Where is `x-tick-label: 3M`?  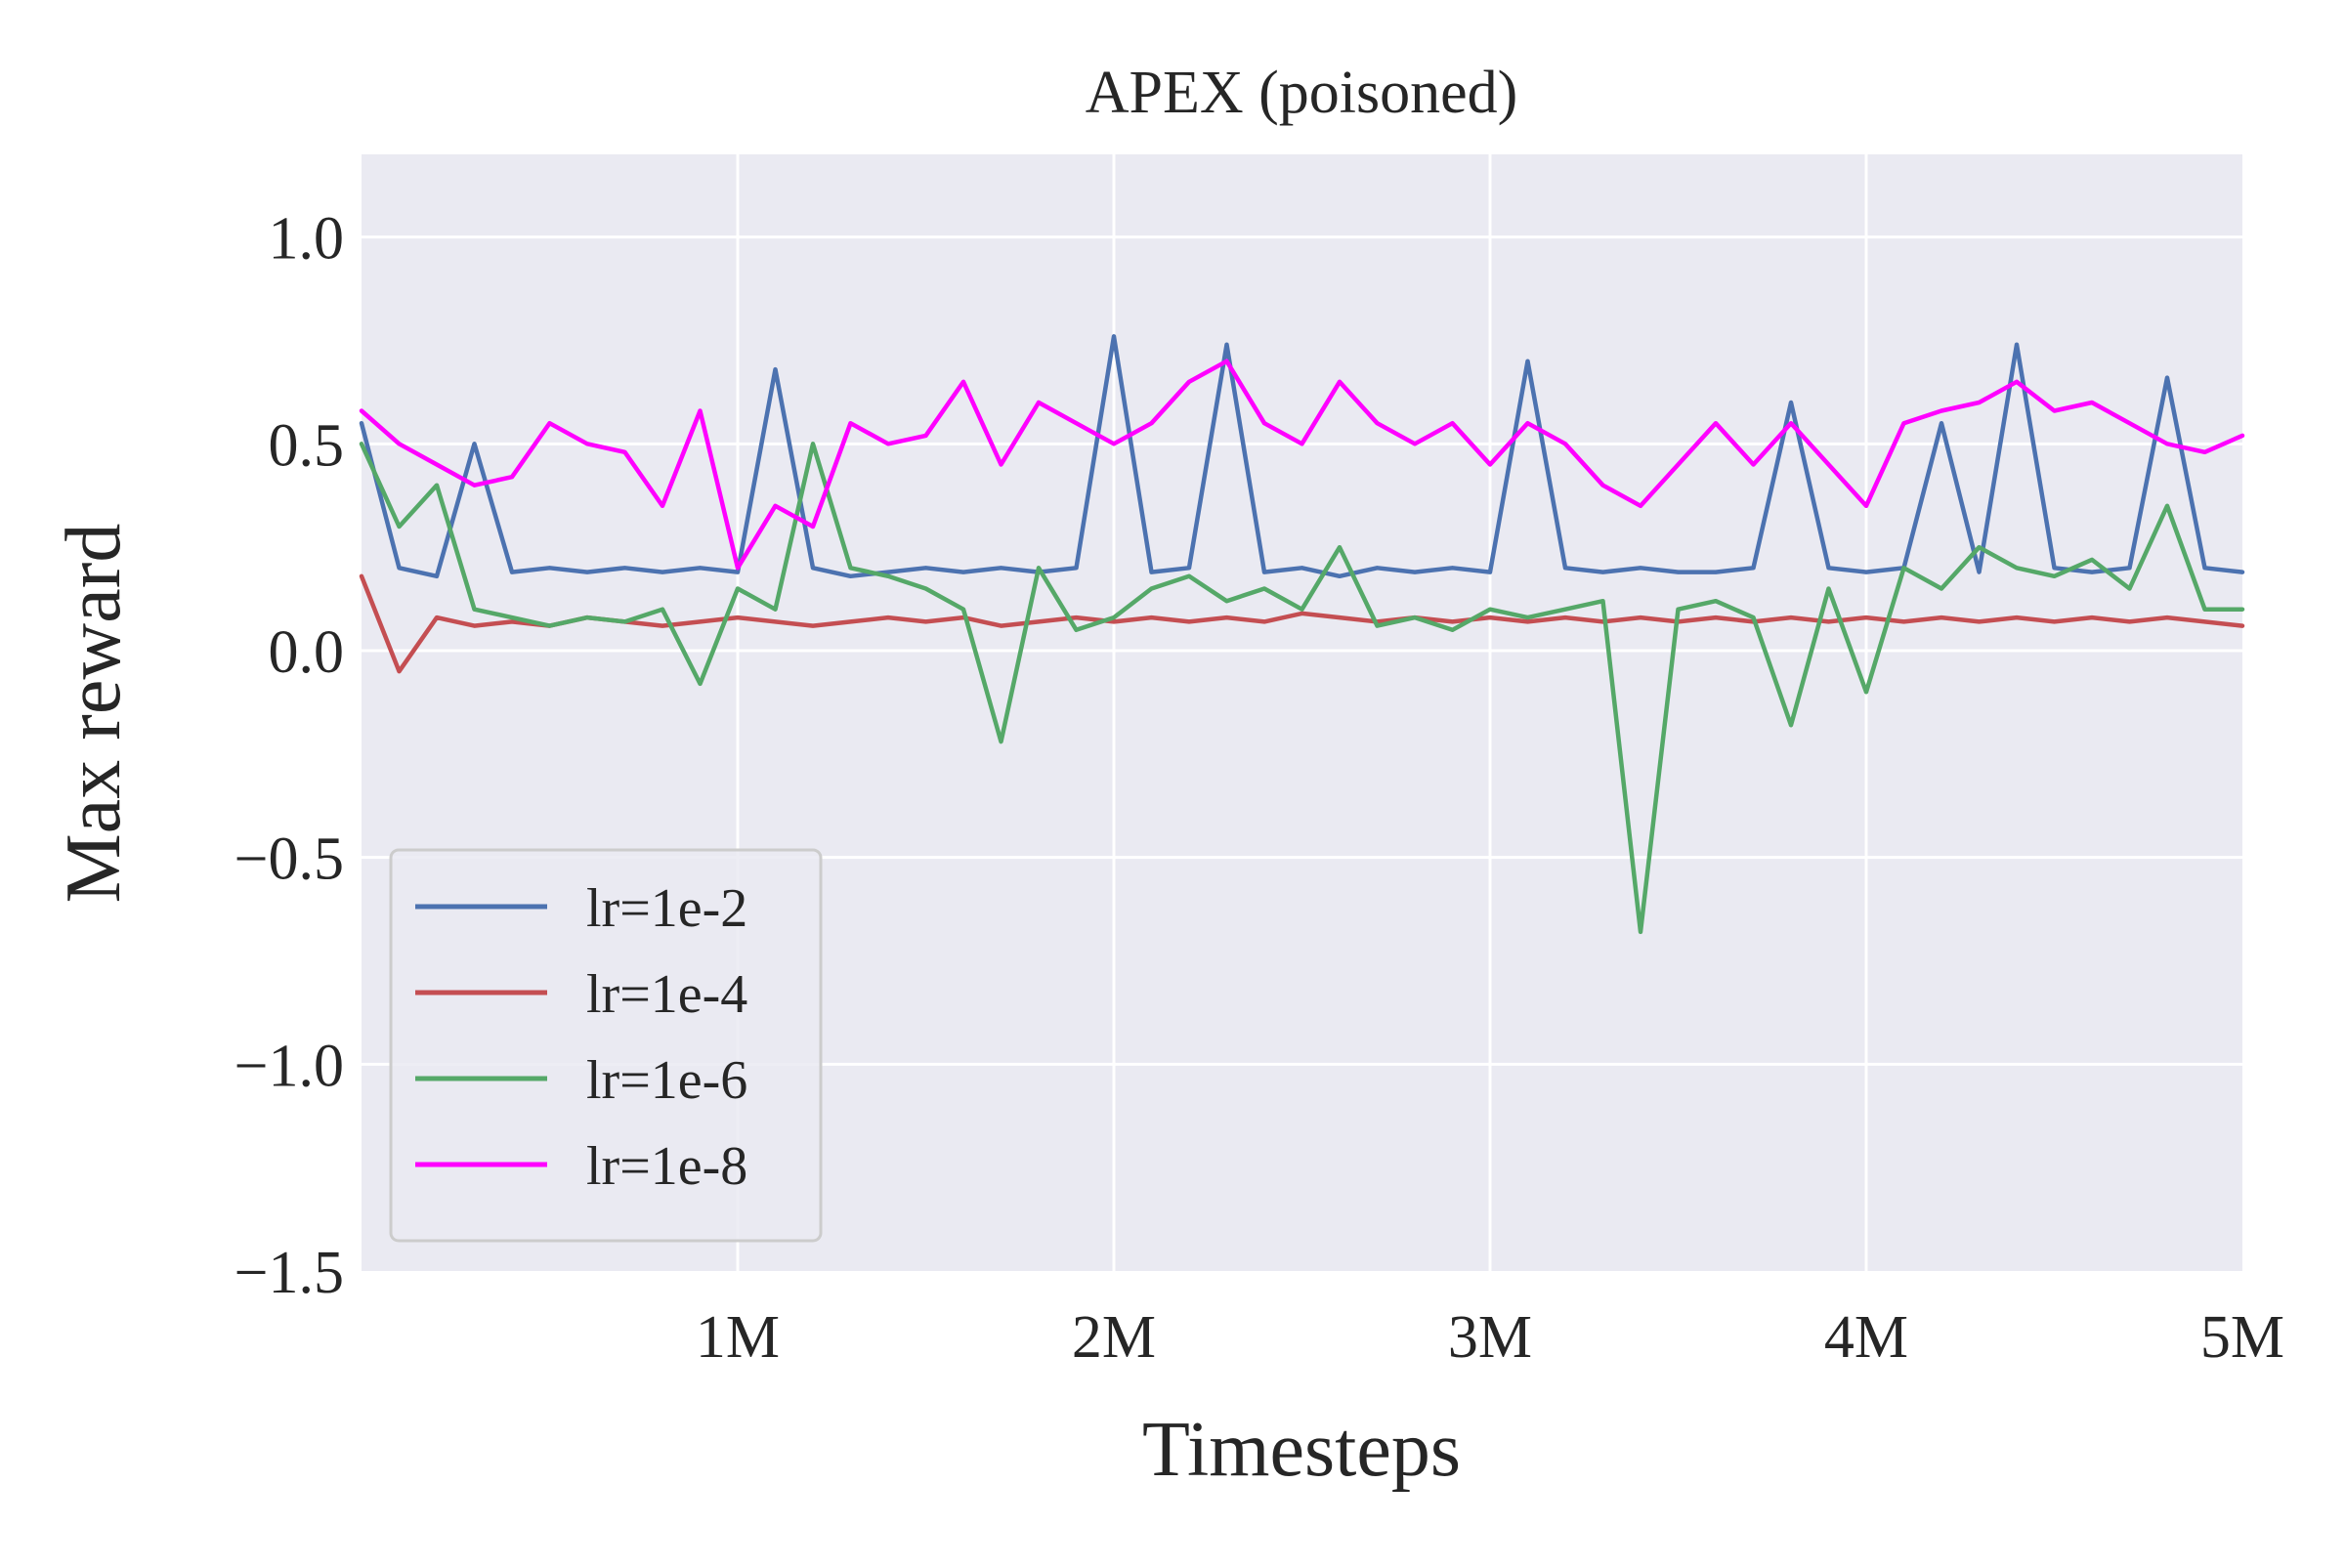
x-tick-label: 3M is located at coordinates (1490, 1337).